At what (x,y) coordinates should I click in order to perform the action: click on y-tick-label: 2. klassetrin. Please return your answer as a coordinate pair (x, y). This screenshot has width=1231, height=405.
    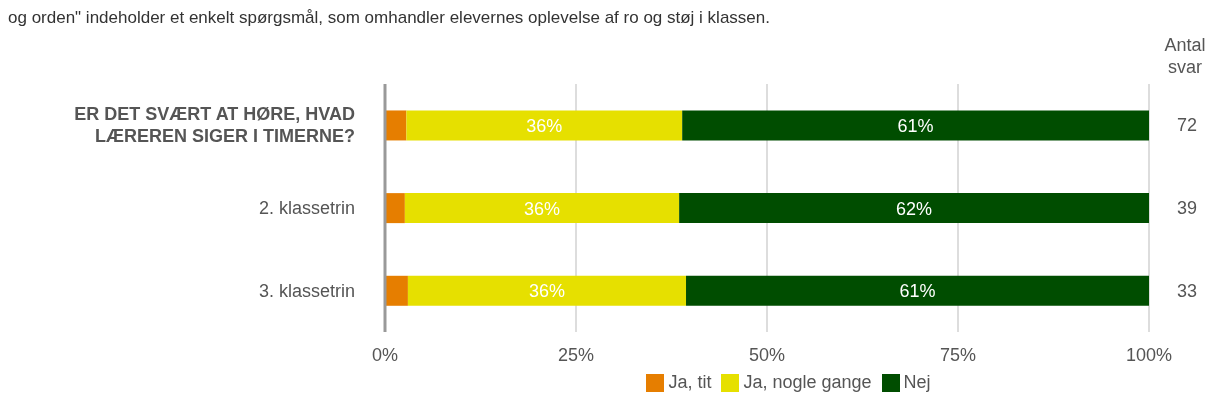
    Looking at the image, I should click on (306, 208).